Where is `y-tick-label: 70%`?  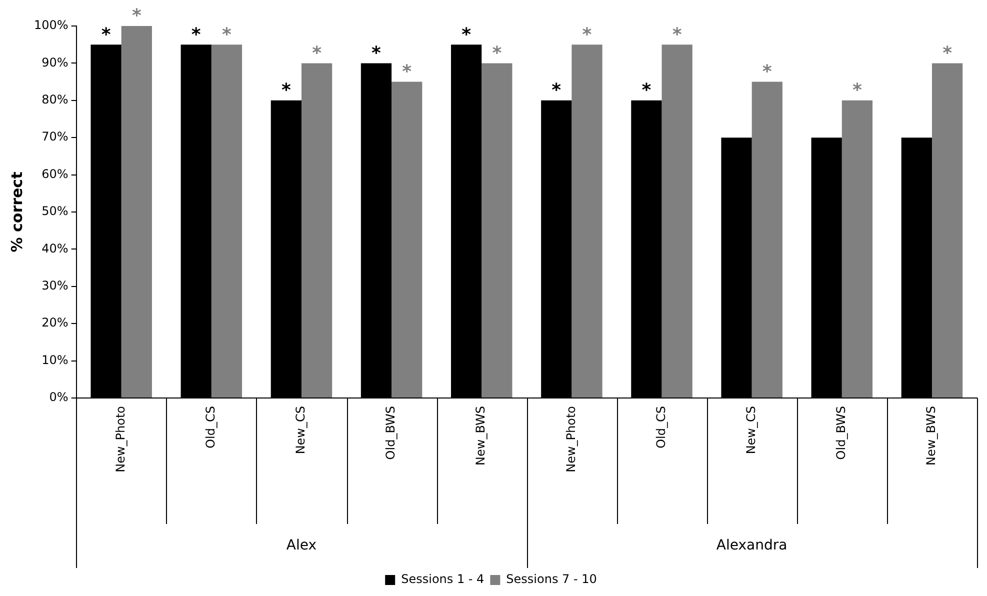
y-tick-label: 70% is located at coordinates (55, 137).